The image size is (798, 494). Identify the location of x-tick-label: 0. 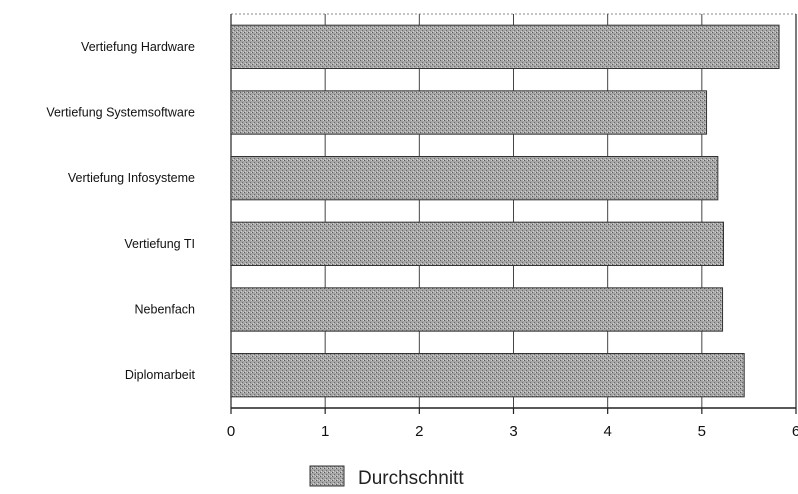
(231, 431).